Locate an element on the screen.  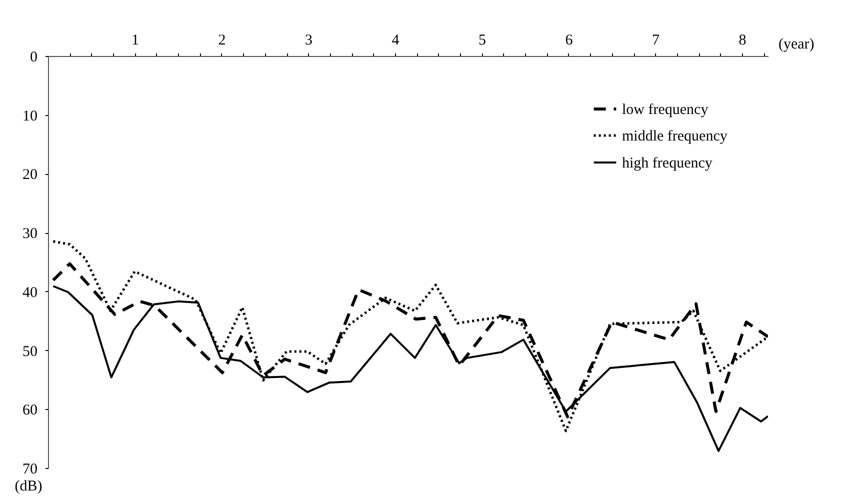
legend-label: middle frequency is located at coordinates (675, 136).